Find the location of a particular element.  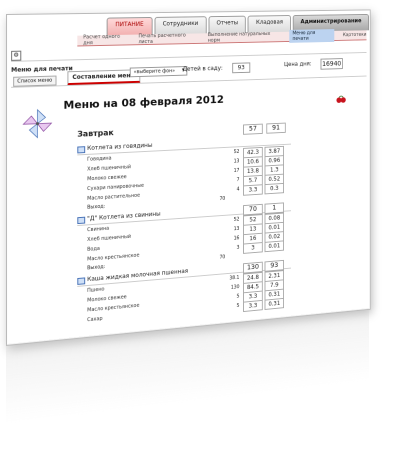

ingredient-name: Свинина is located at coordinates (98, 229).